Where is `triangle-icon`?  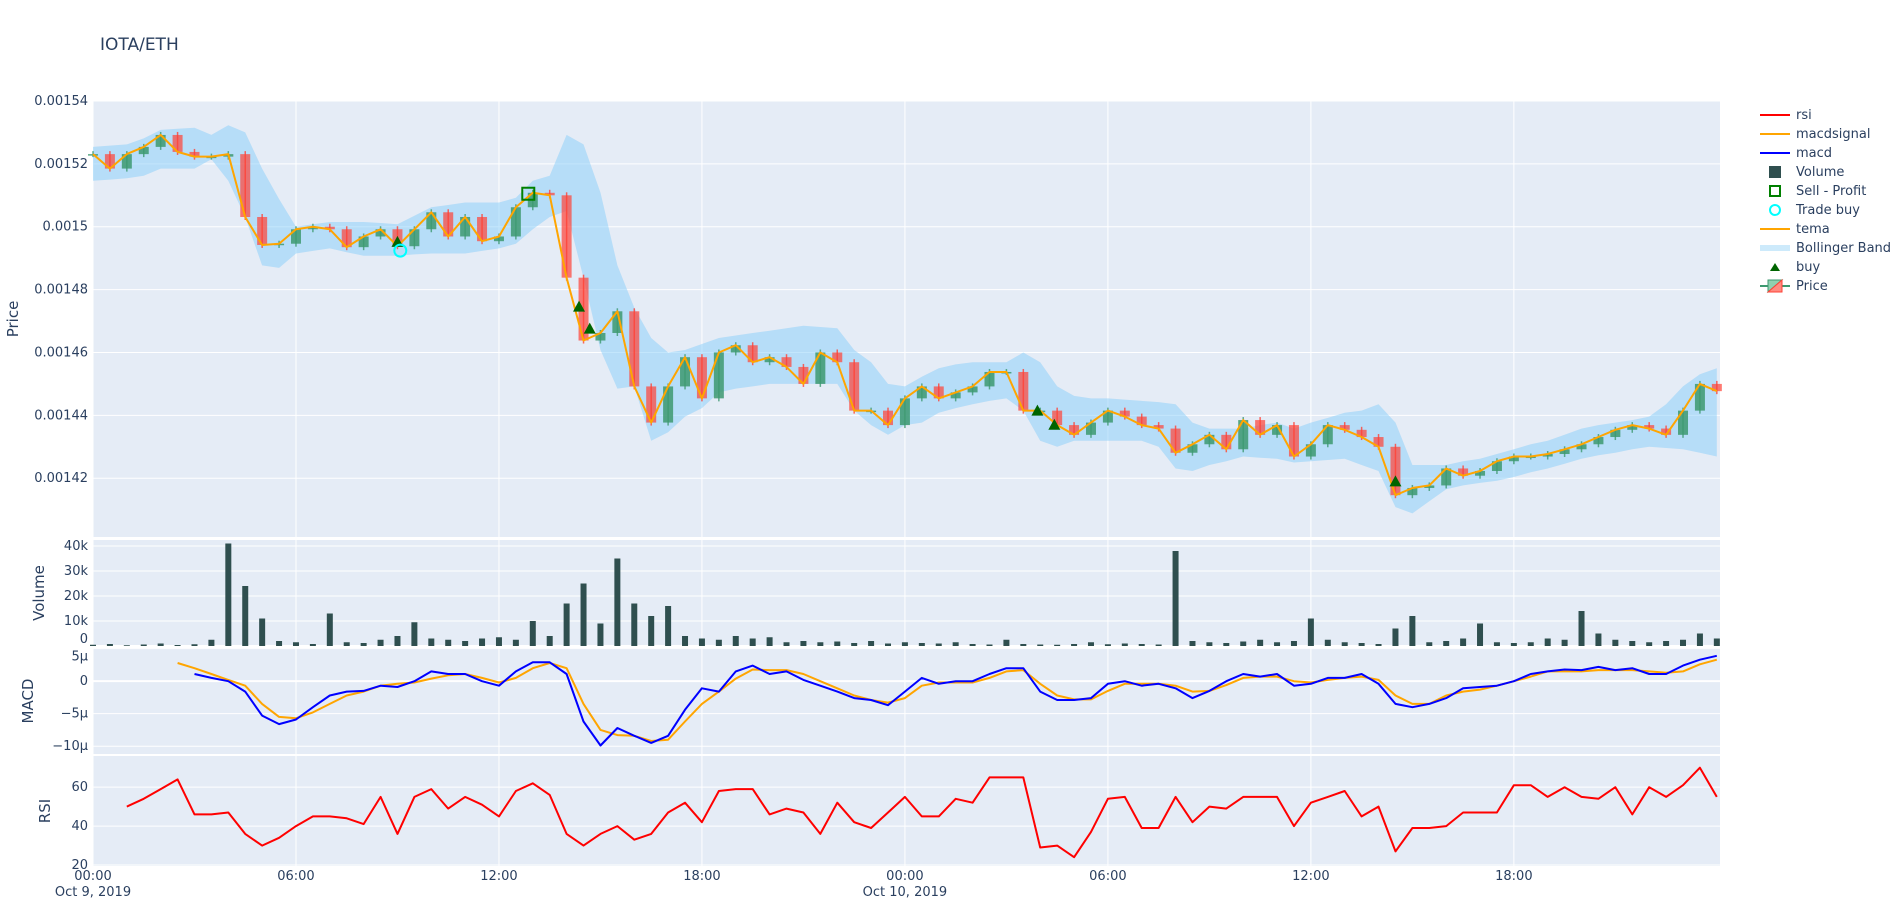 triangle-icon is located at coordinates (1775, 267).